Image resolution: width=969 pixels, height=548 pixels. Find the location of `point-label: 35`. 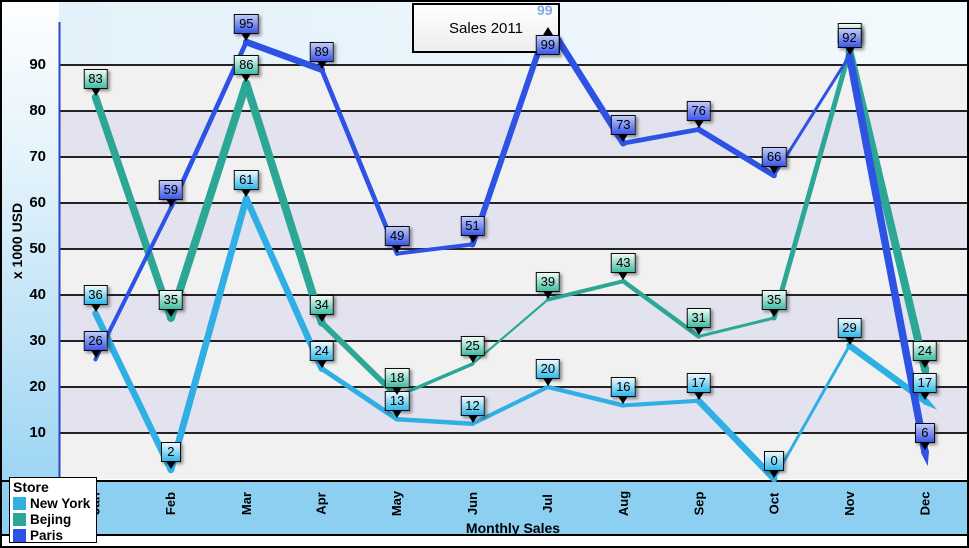

point-label: 35 is located at coordinates (171, 300).